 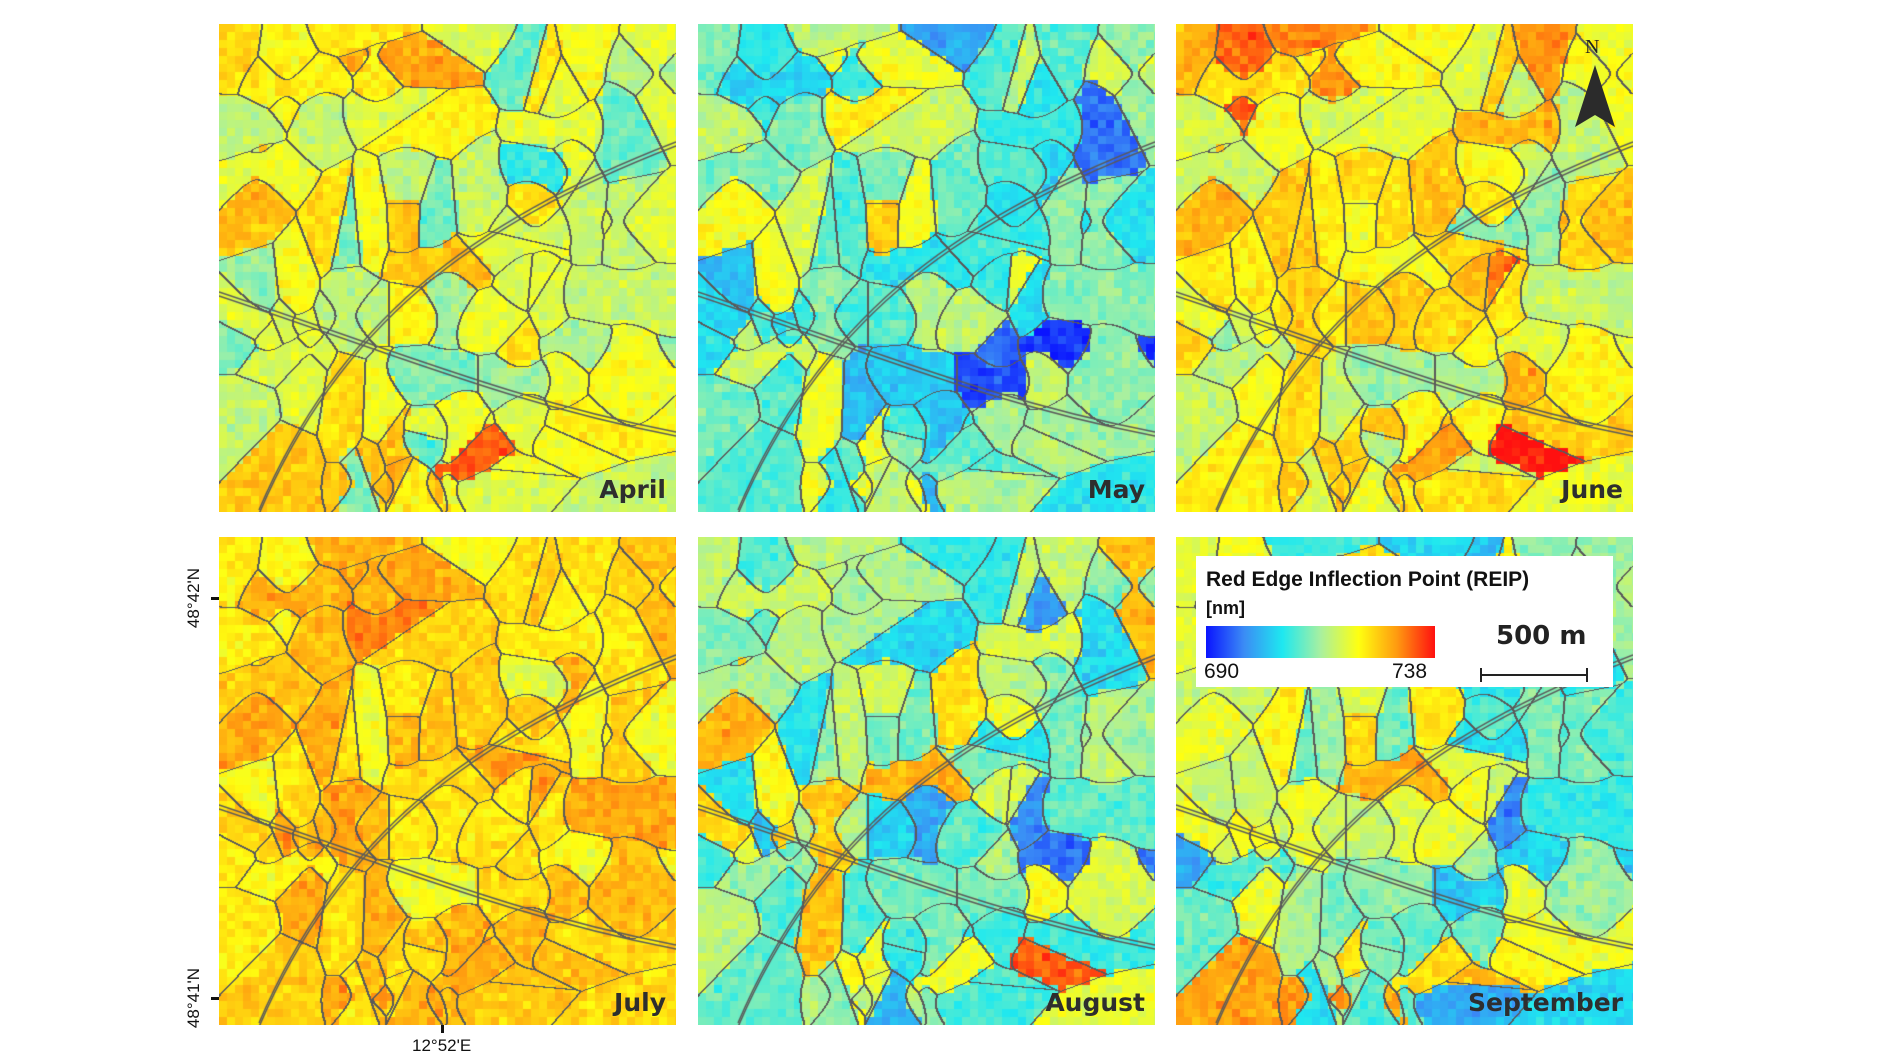 I want to click on month-label: July, so click(x=640, y=1002).